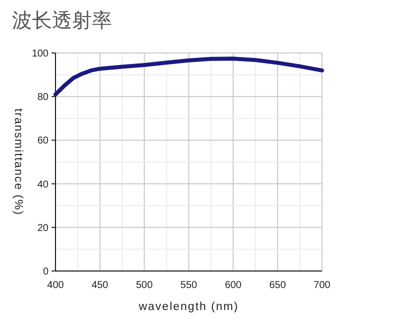 The image size is (395, 327). I want to click on y-axis-title: transmittance (%), so click(18, 162).